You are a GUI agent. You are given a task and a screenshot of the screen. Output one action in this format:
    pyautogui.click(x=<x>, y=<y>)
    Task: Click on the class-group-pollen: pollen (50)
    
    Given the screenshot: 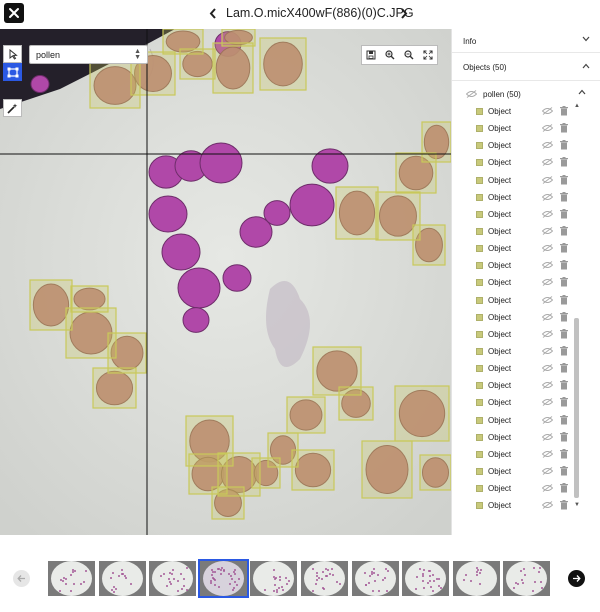 What is the action you would take?
    pyautogui.click(x=526, y=94)
    